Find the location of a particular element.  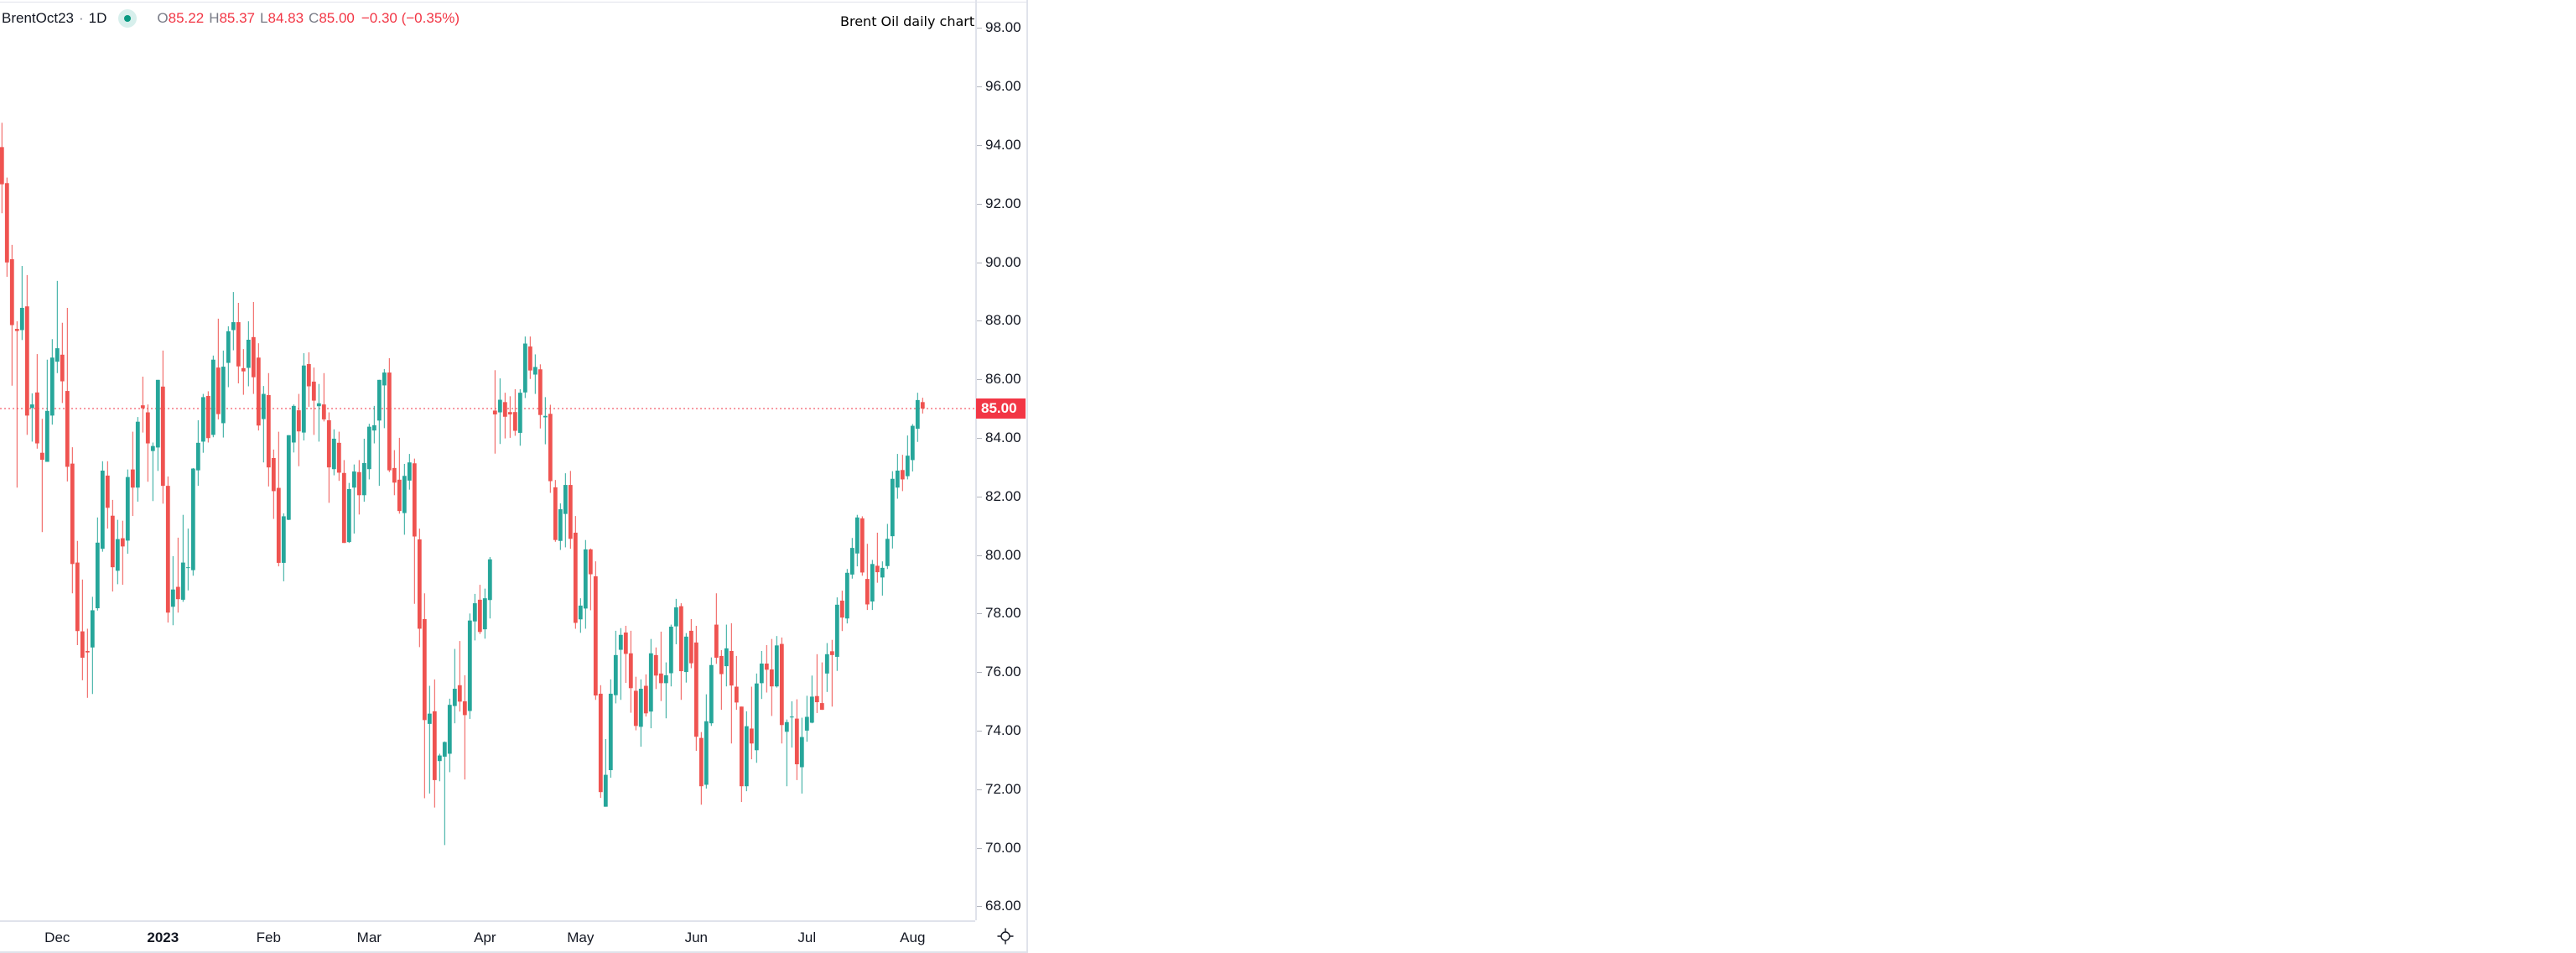

time-axis: Dec 2023 Feb Mar Apr May Jun Jul Aug is located at coordinates (487, 936).